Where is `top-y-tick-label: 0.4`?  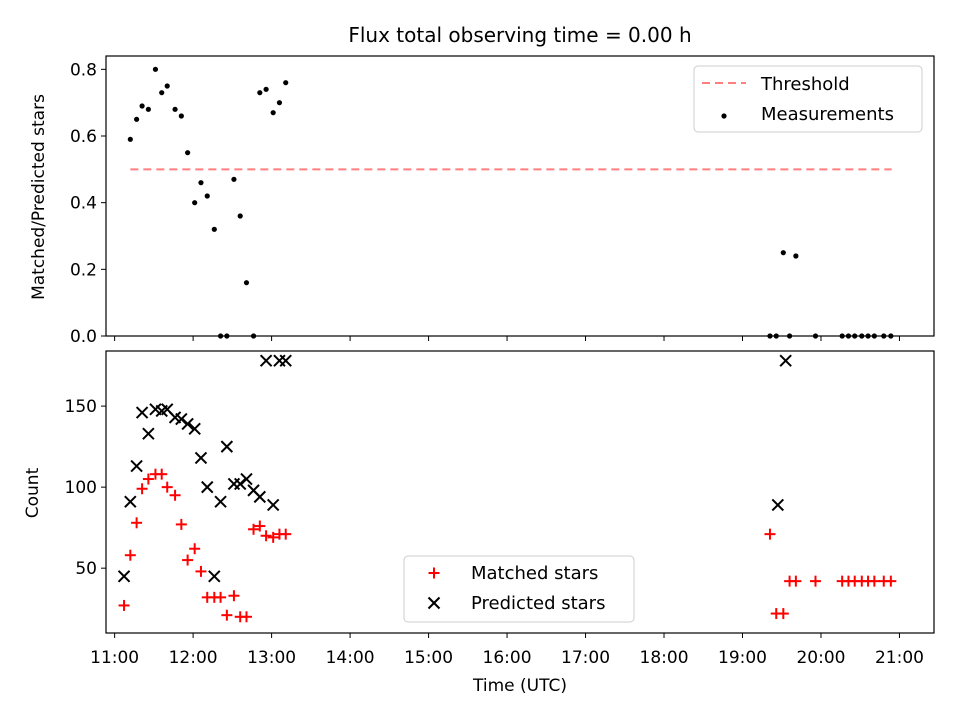
top-y-tick-label: 0.4 is located at coordinates (83, 204).